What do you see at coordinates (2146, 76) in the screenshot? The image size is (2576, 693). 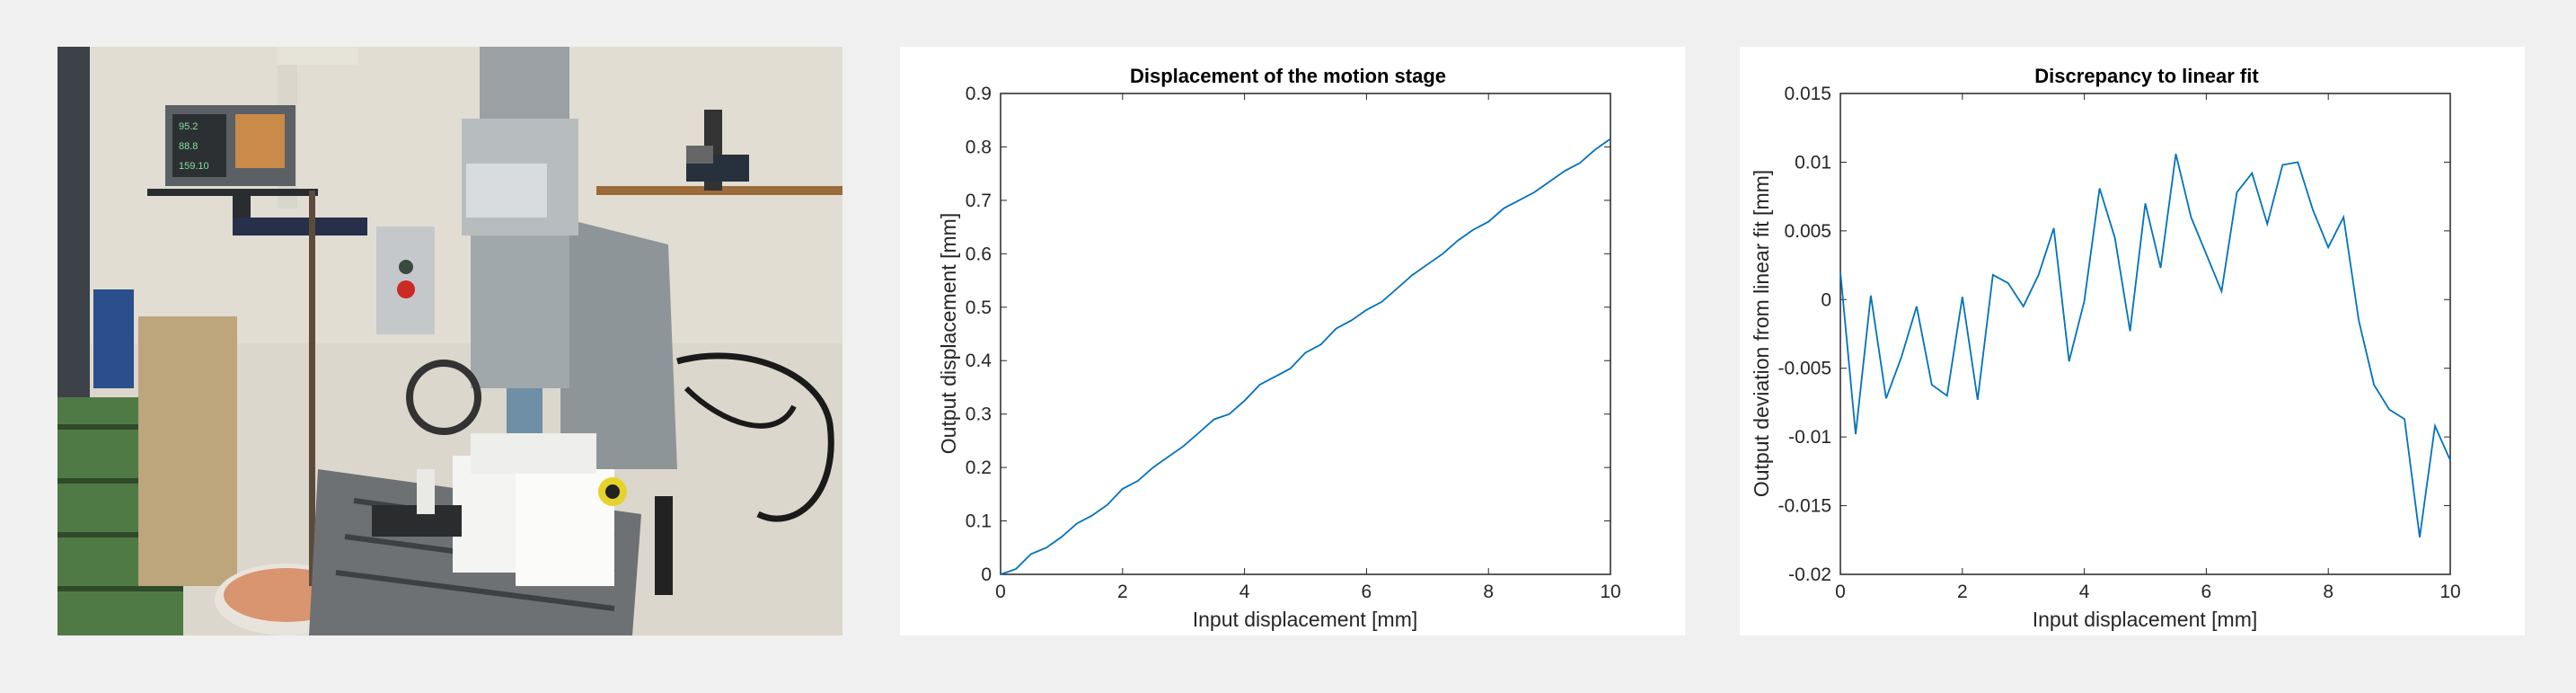 I see `chart-title: Discrepancy to linear fit` at bounding box center [2146, 76].